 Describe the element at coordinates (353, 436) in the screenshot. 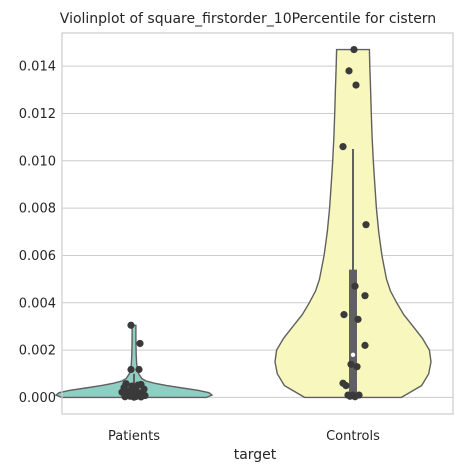

I see `x-tick-label: Controls` at that location.